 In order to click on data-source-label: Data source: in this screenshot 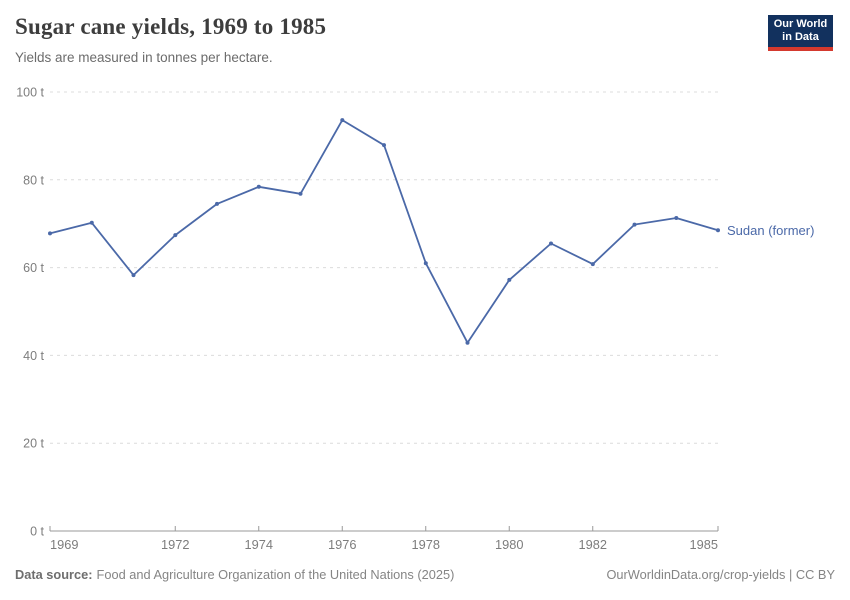, I will do `click(54, 574)`.